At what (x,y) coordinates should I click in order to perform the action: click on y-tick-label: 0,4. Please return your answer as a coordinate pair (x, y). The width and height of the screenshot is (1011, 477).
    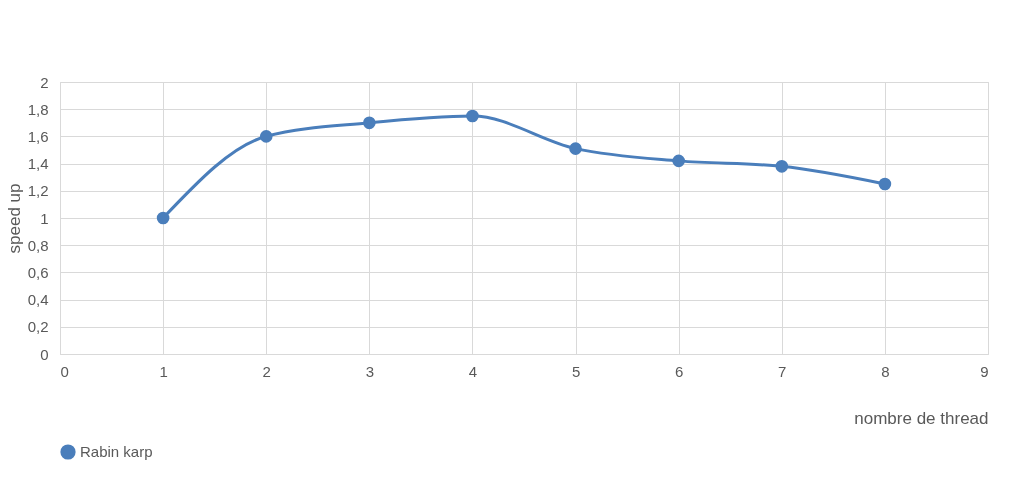
    Looking at the image, I should click on (38, 300).